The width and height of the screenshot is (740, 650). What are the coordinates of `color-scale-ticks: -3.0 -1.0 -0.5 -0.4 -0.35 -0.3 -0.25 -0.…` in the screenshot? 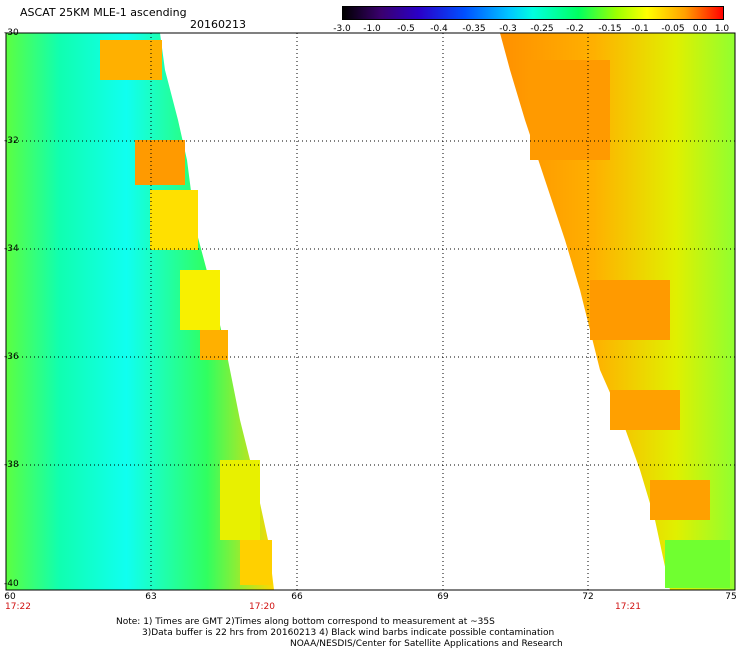 It's located at (532, 31).